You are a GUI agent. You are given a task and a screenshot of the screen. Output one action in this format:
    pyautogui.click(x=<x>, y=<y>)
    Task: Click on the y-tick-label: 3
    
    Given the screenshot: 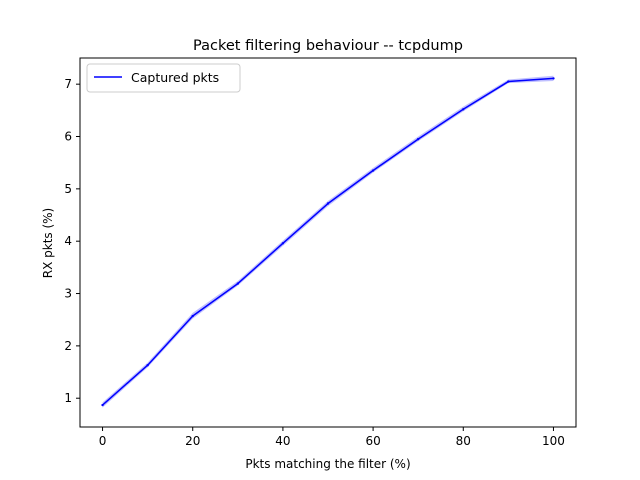 What is the action you would take?
    pyautogui.click(x=68, y=294)
    